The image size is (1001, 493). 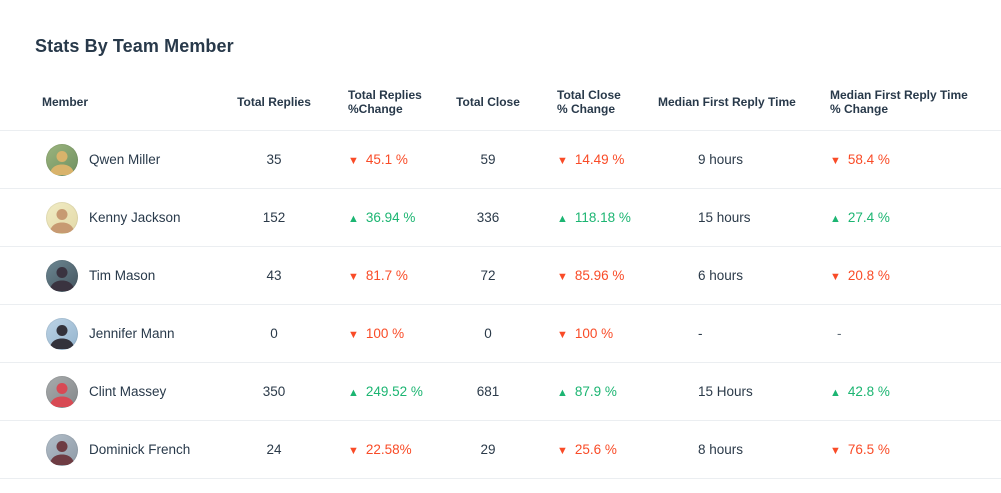 I want to click on replies-change-value: 45.1 %, so click(x=386, y=159).